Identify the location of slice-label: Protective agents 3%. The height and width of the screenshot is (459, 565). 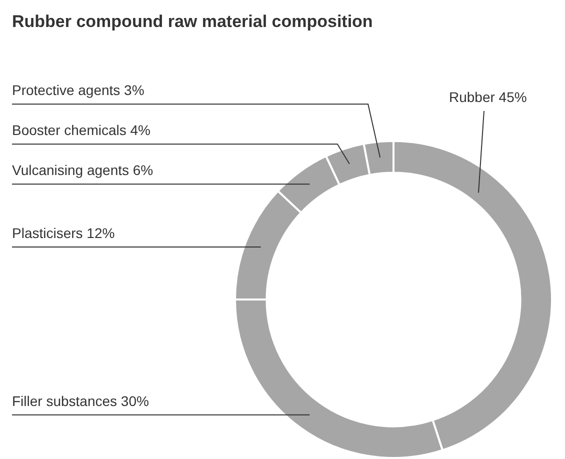
(78, 90).